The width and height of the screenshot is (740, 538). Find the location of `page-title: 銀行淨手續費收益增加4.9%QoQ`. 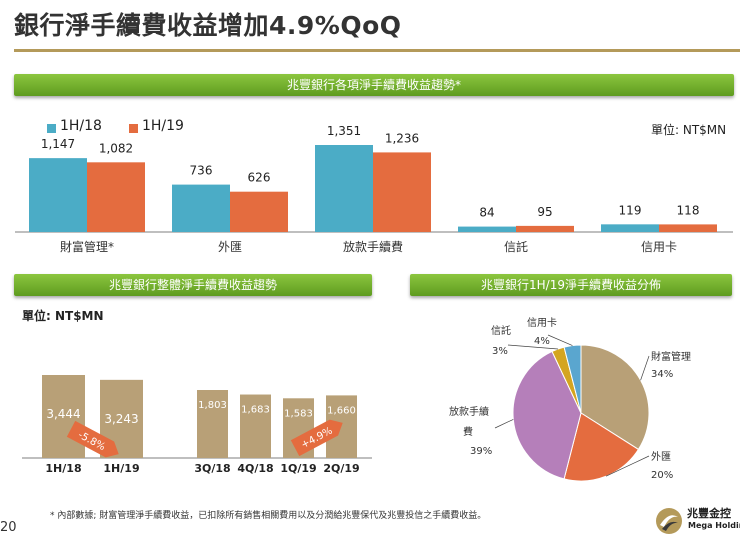

page-title: 銀行淨手續費收益增加4.9%QoQ is located at coordinates (208, 25).